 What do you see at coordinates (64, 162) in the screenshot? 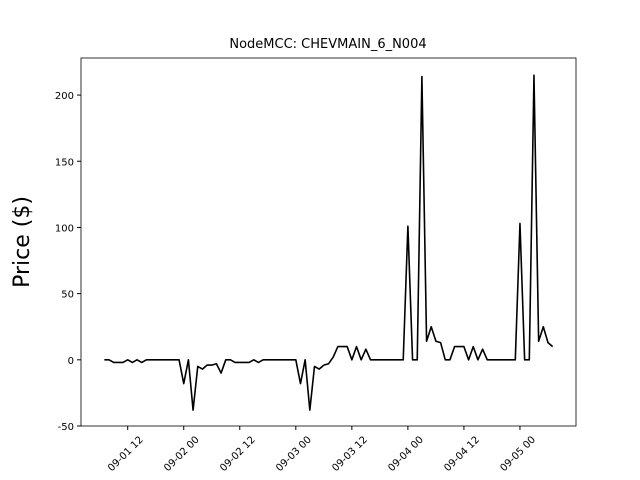
I see `y-tick-label: 150` at bounding box center [64, 162].